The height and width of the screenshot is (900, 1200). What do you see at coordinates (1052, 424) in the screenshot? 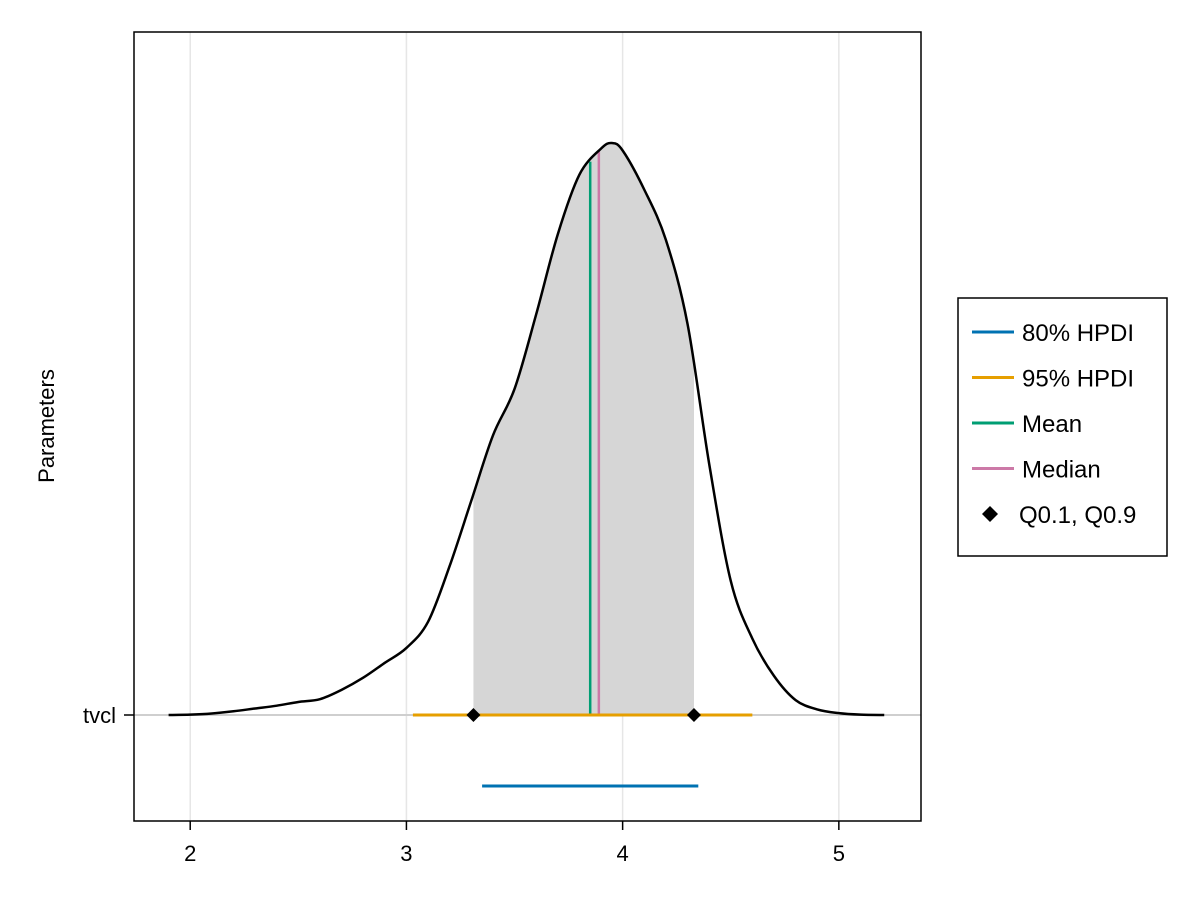
I see `legend-label: Mean` at bounding box center [1052, 424].